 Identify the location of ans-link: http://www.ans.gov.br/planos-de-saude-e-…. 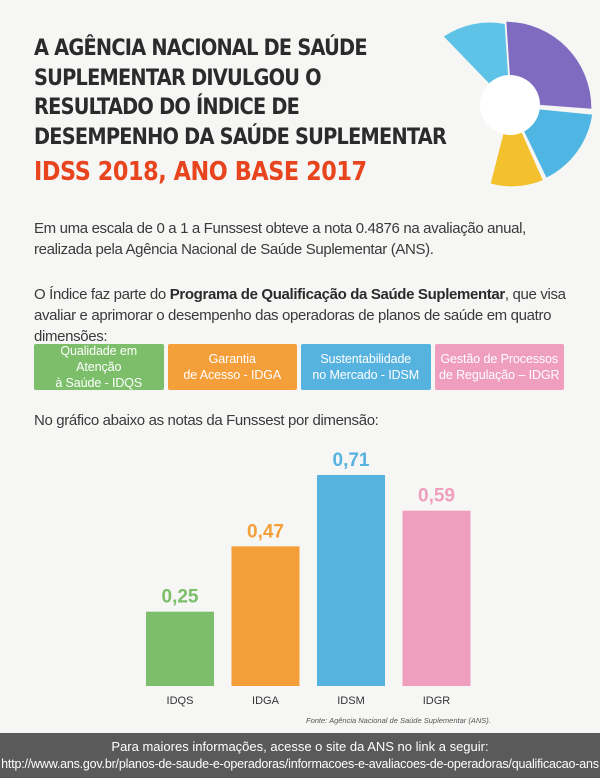
(300, 764).